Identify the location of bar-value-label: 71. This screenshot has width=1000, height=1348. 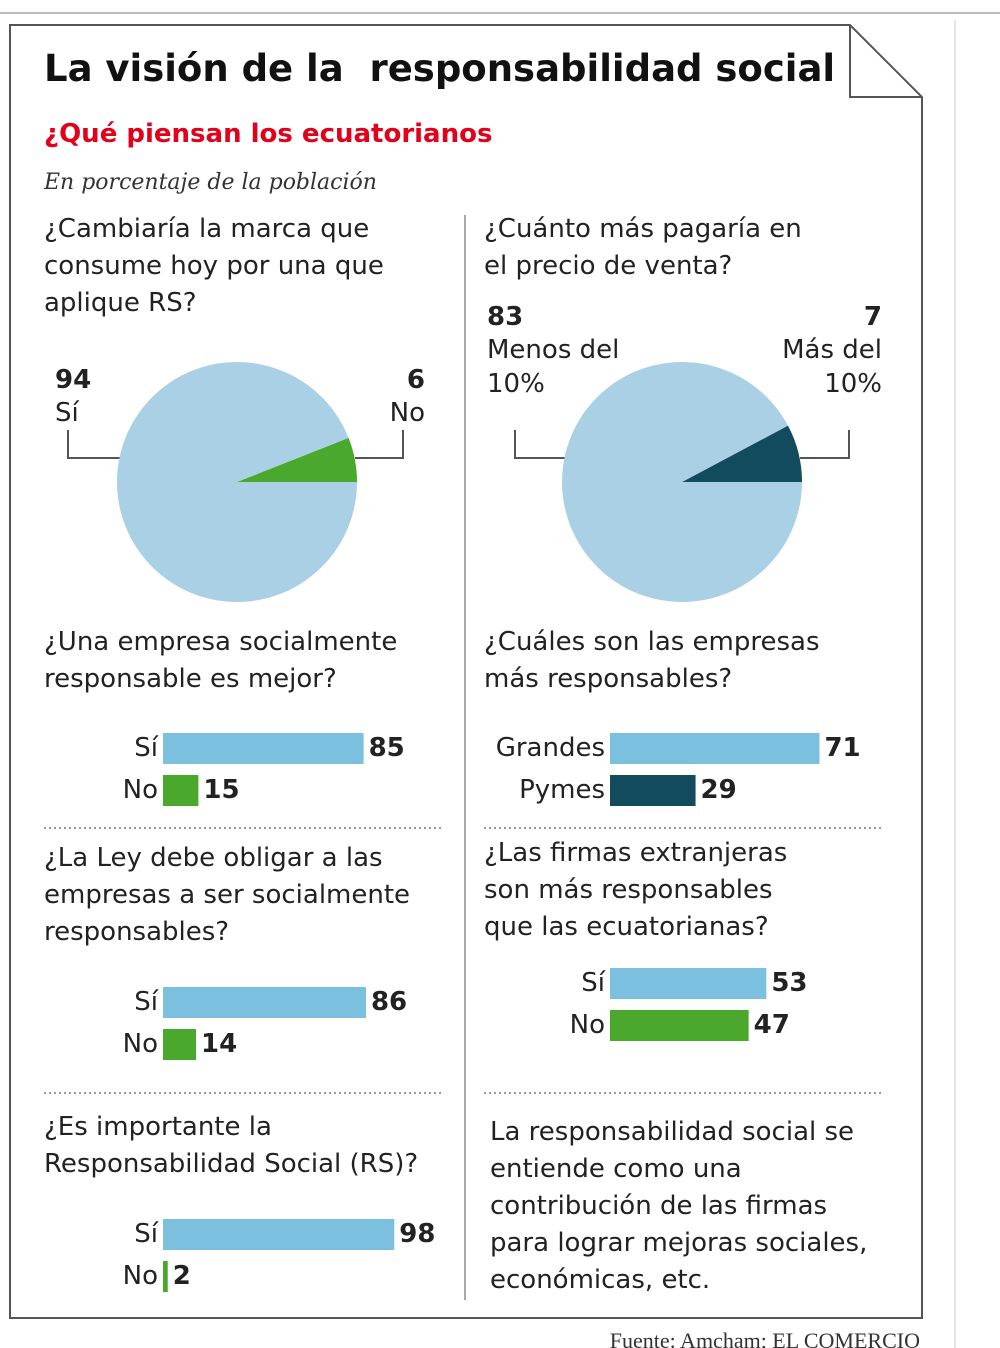
(842, 748).